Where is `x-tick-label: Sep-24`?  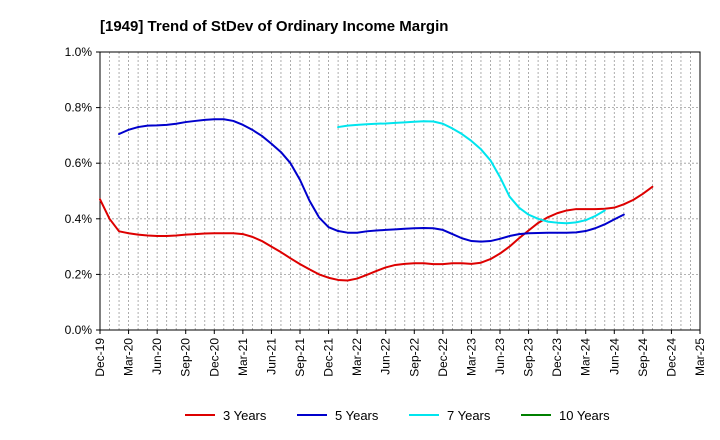
x-tick-label: Sep-24 is located at coordinates (643, 357).